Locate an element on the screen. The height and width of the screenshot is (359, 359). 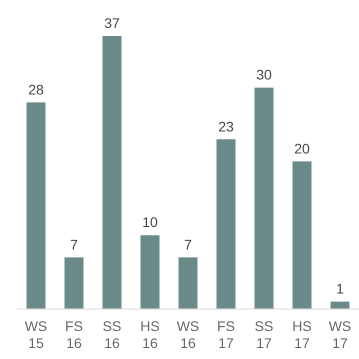
x-tick-label: HS 17 is located at coordinates (302, 334).